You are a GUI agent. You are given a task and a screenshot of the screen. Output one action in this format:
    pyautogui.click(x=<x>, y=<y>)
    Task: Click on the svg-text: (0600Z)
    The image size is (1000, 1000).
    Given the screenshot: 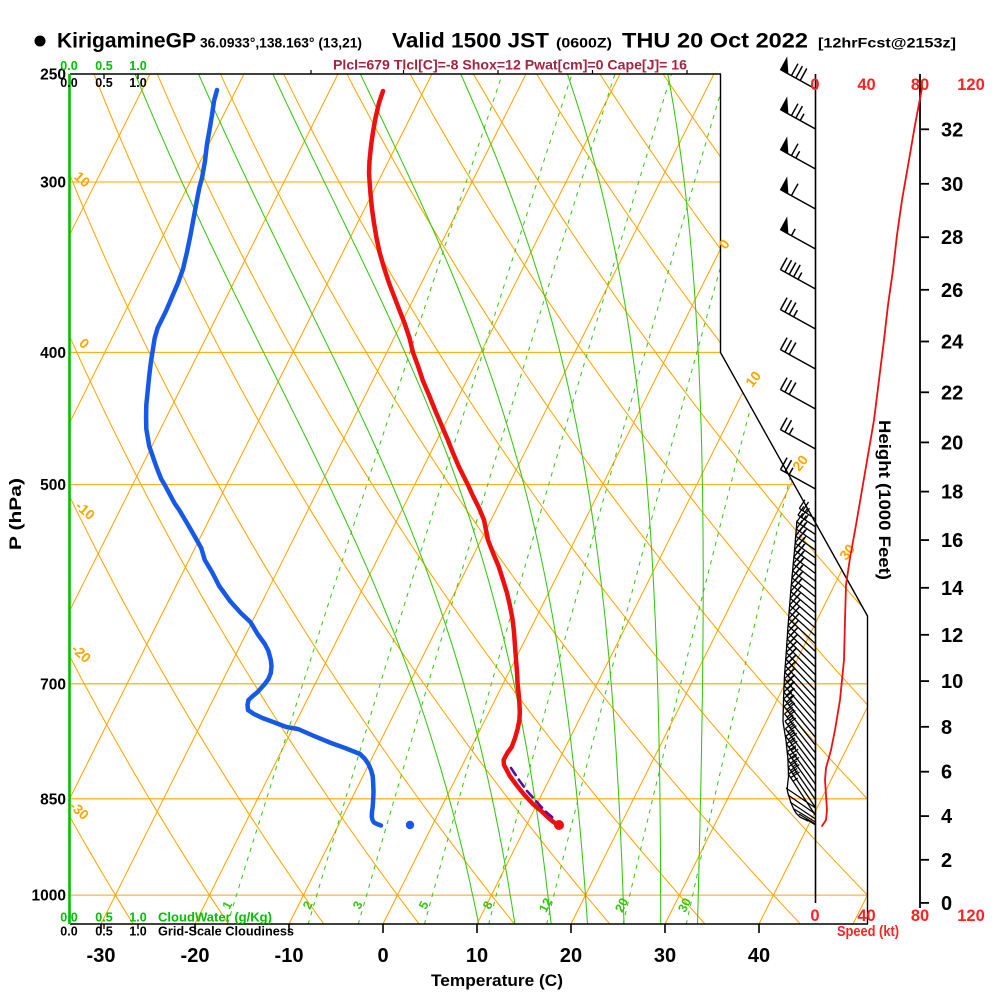 What is the action you would take?
    pyautogui.click(x=584, y=43)
    